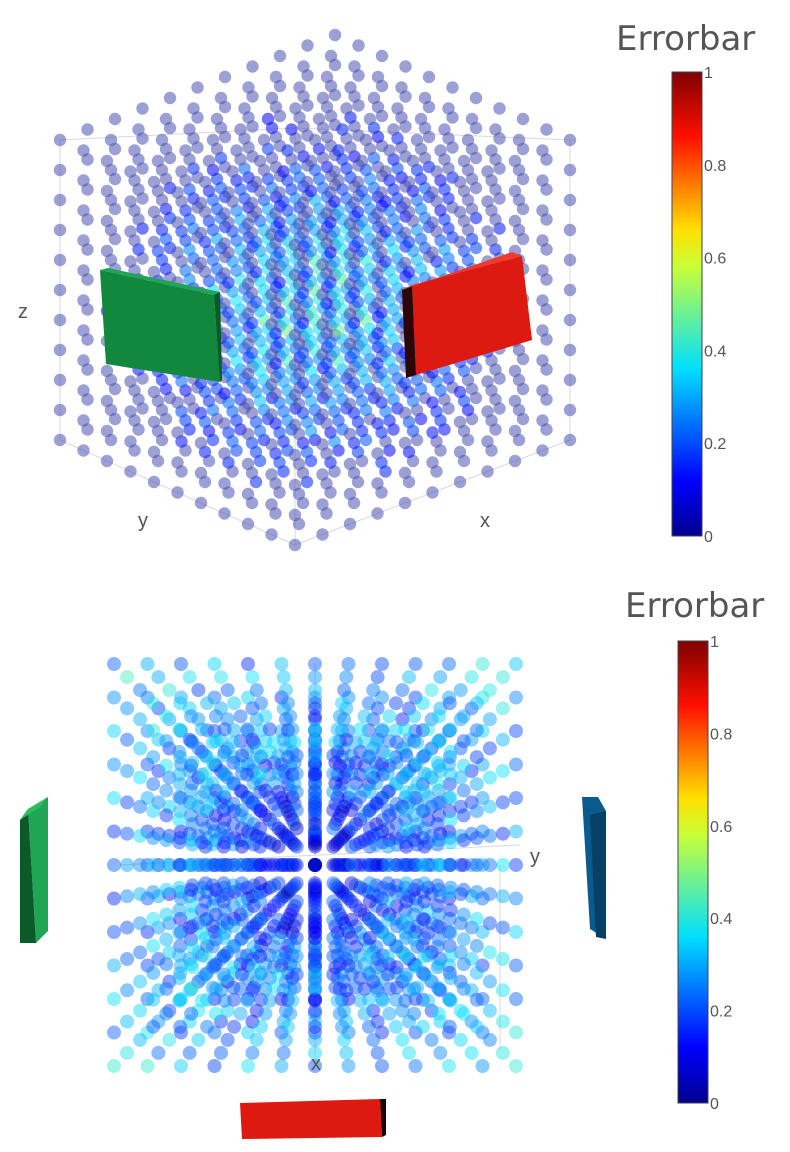 This screenshot has height=1152, width=790. What do you see at coordinates (715, 444) in the screenshot?
I see `colorbar-tick-label: 0.2` at bounding box center [715, 444].